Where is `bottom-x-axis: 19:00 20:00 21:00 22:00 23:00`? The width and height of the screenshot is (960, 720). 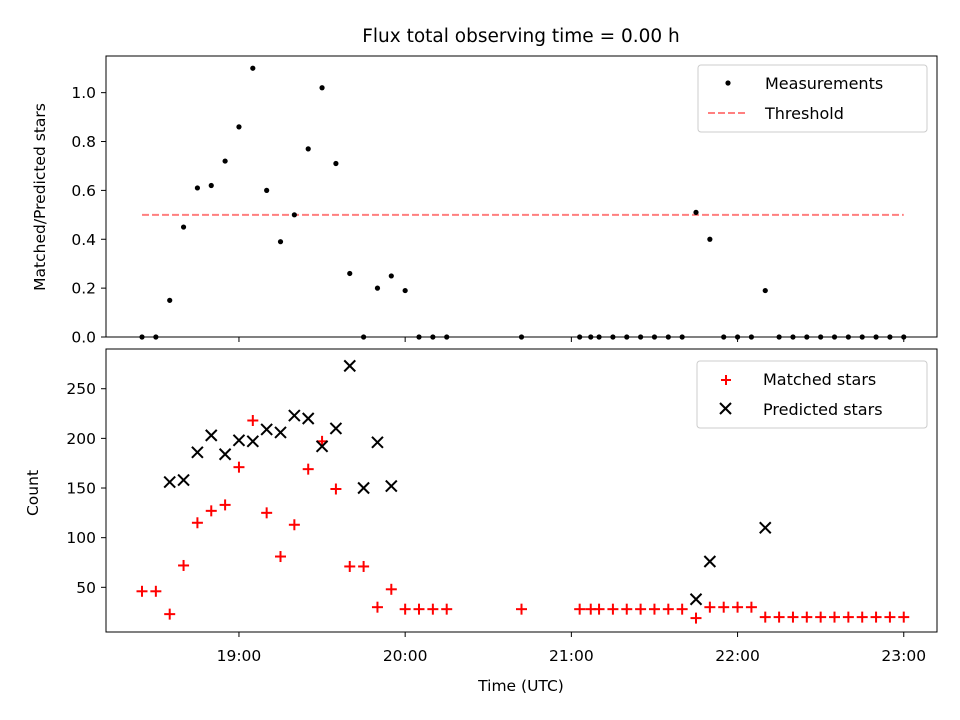
bottom-x-axis: 19:00 20:00 21:00 22:00 23:00 is located at coordinates (571, 648).